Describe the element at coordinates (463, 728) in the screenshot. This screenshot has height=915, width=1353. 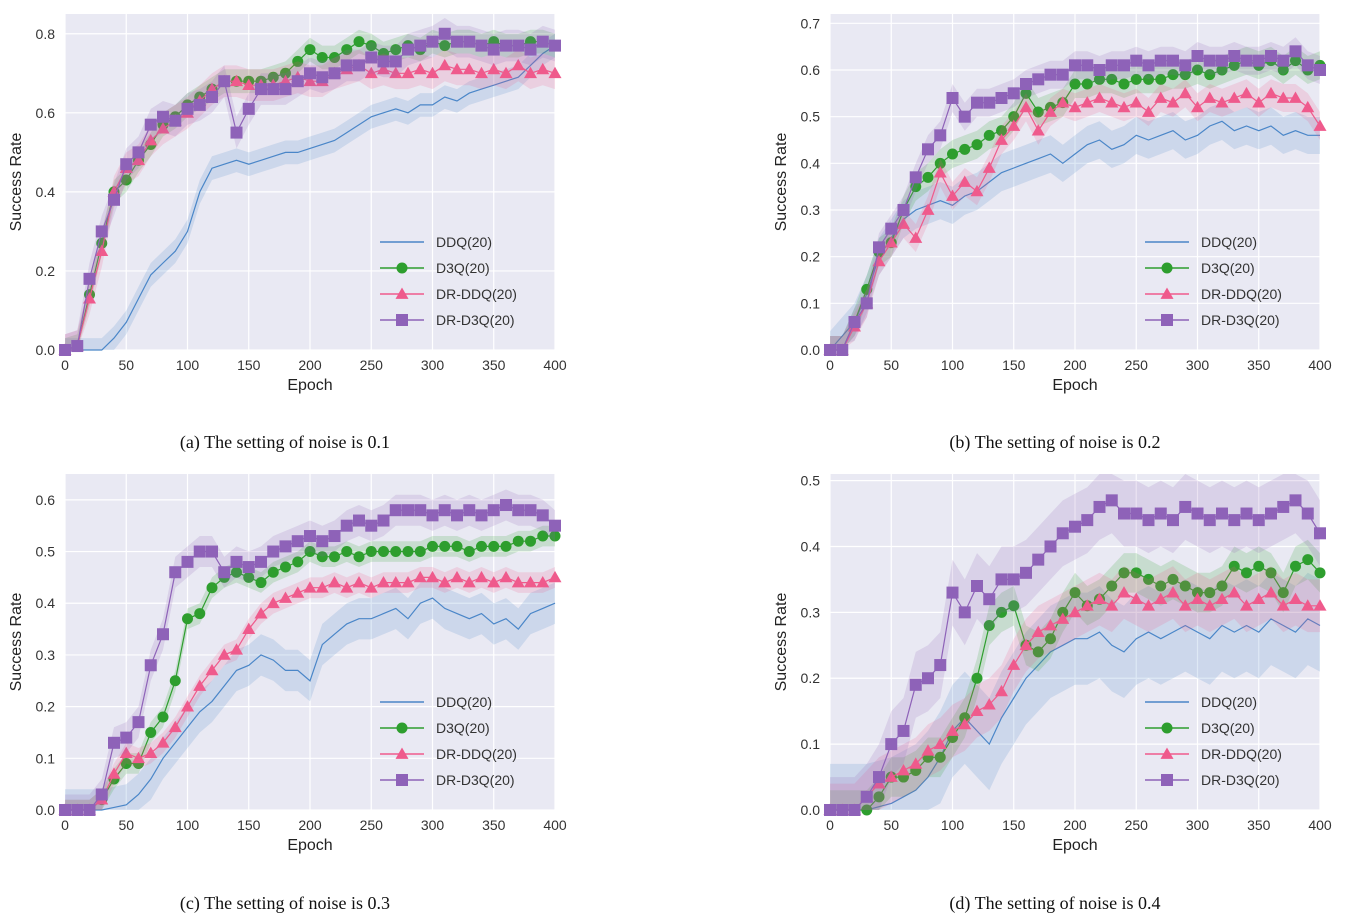
I see `legend-label: D3Q(20)` at that location.